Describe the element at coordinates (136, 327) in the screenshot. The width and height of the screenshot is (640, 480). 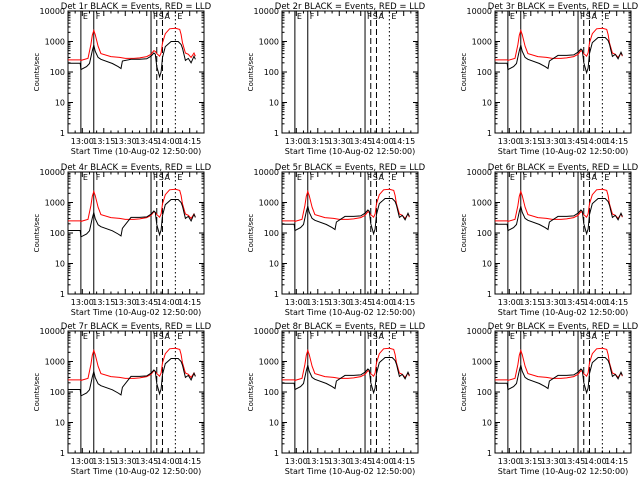
I see `panel-title: Det 7r BLACK = Events, RED = LLD` at that location.